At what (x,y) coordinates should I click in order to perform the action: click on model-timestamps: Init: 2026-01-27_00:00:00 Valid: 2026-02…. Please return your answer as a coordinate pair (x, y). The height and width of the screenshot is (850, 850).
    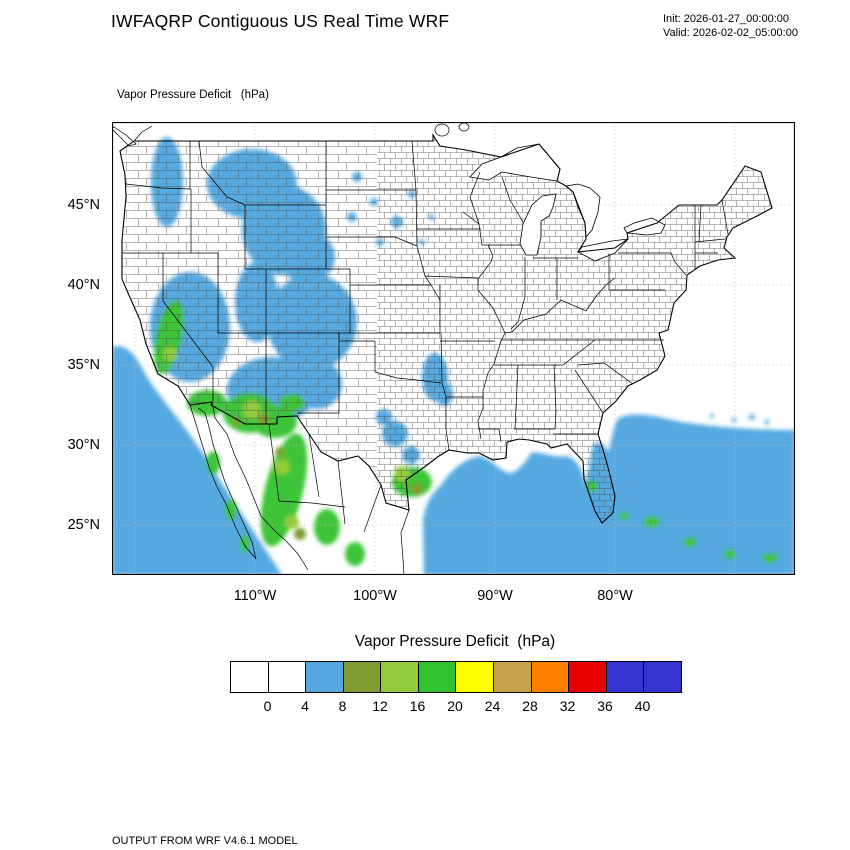
    Looking at the image, I should click on (730, 26).